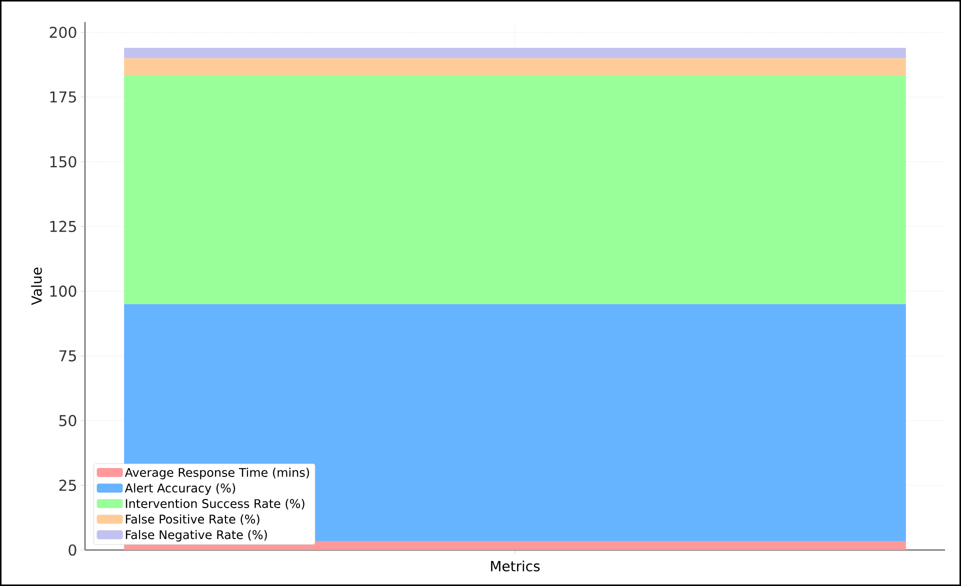 Image resolution: width=961 pixels, height=586 pixels. Describe the element at coordinates (196, 536) in the screenshot. I see `legend-label: False Negative Rate (%)` at that location.